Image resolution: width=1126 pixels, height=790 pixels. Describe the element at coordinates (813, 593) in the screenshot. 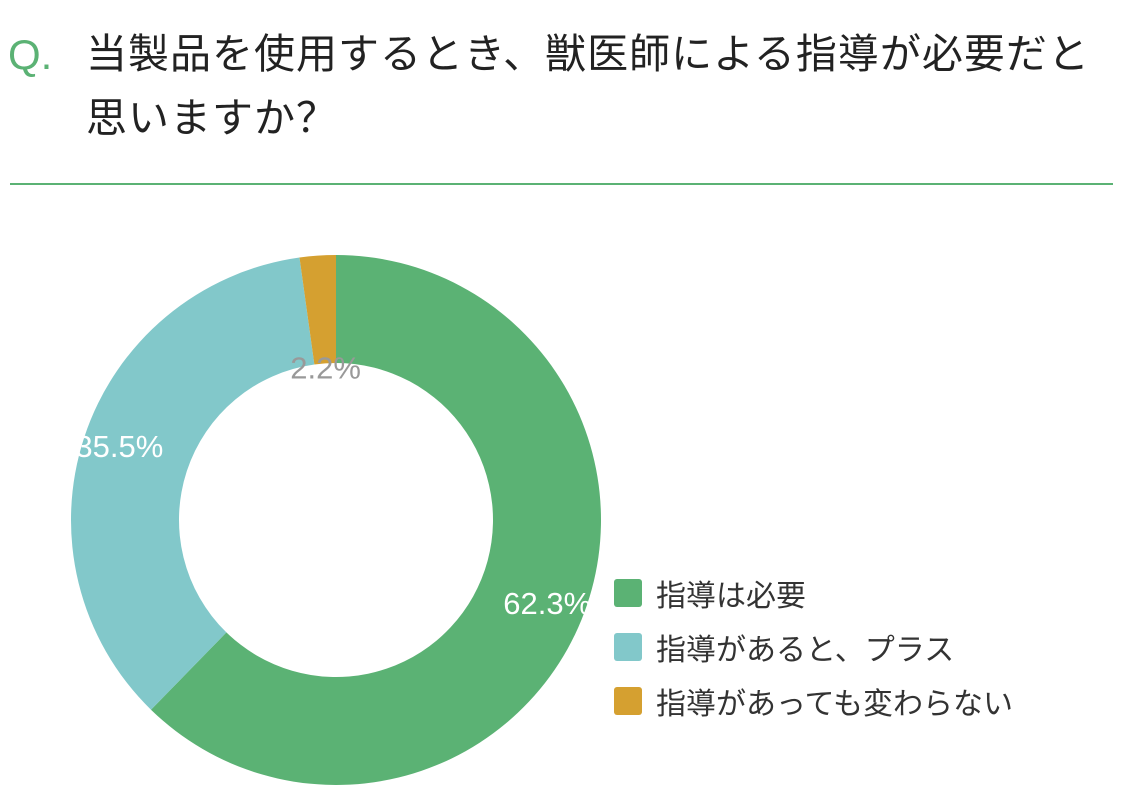

I see `legend-item: 指導は必要` at that location.